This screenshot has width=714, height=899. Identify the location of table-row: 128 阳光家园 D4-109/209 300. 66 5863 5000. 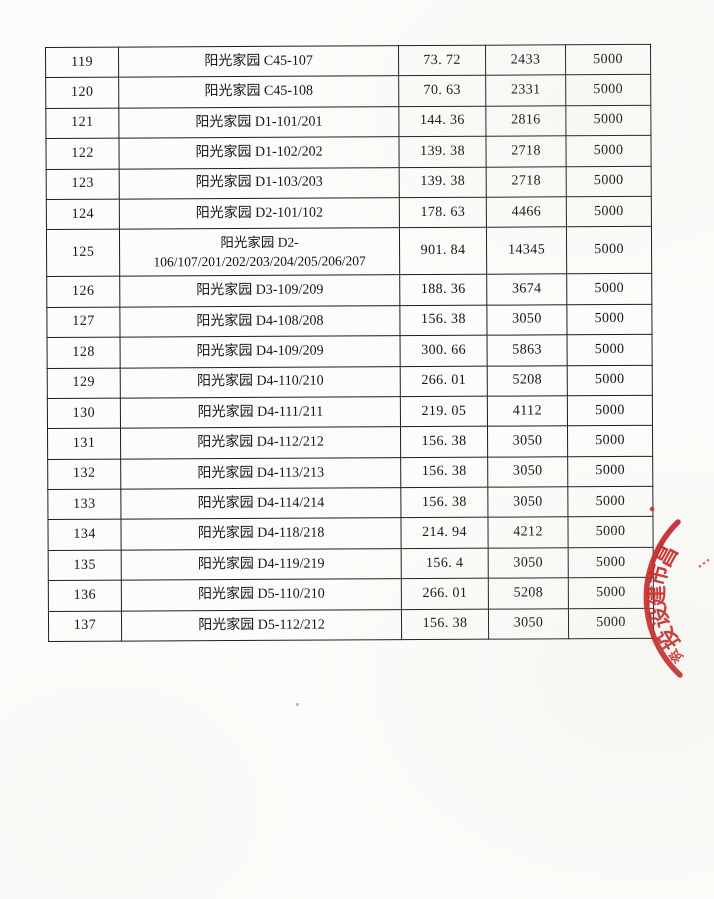
(350, 351).